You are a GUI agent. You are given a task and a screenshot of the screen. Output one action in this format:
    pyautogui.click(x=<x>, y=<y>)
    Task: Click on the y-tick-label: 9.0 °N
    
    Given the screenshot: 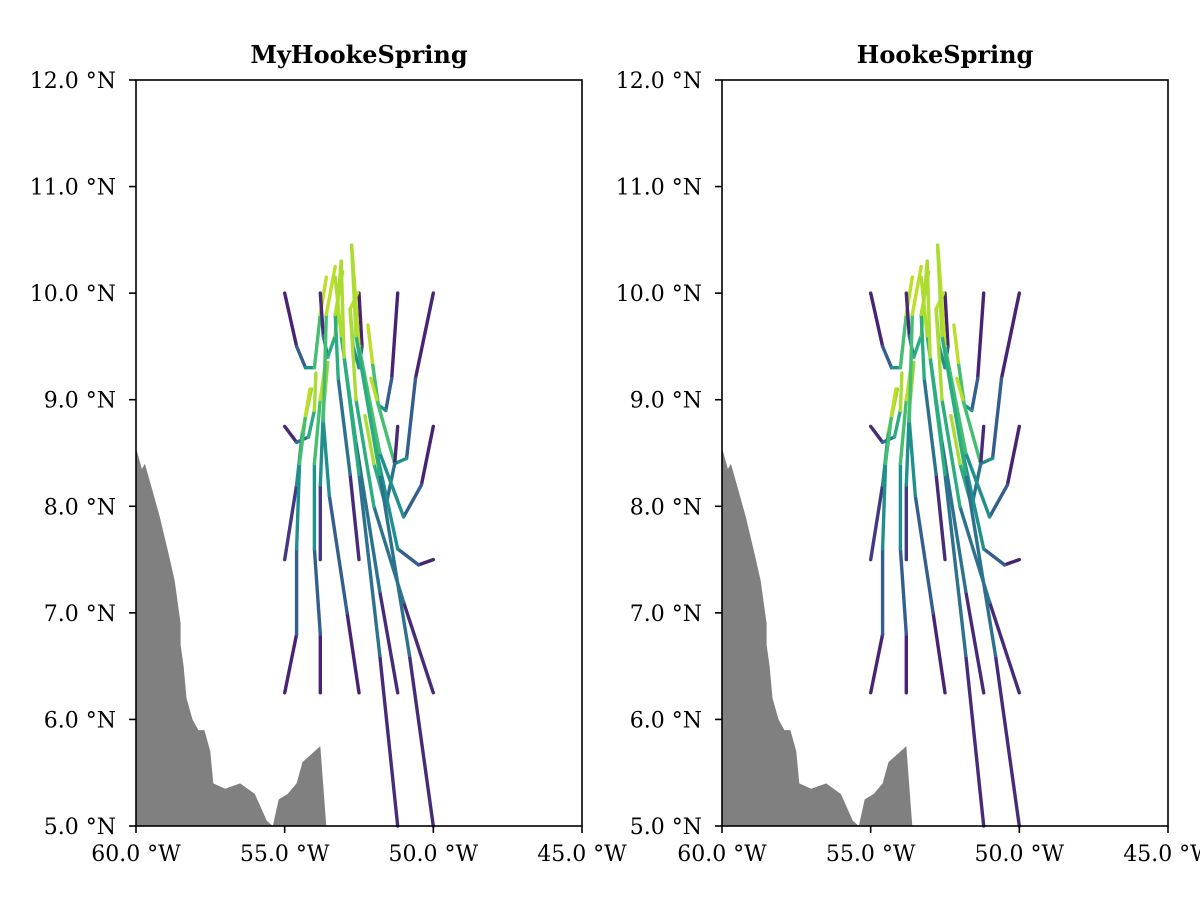 What is the action you would take?
    pyautogui.click(x=80, y=401)
    